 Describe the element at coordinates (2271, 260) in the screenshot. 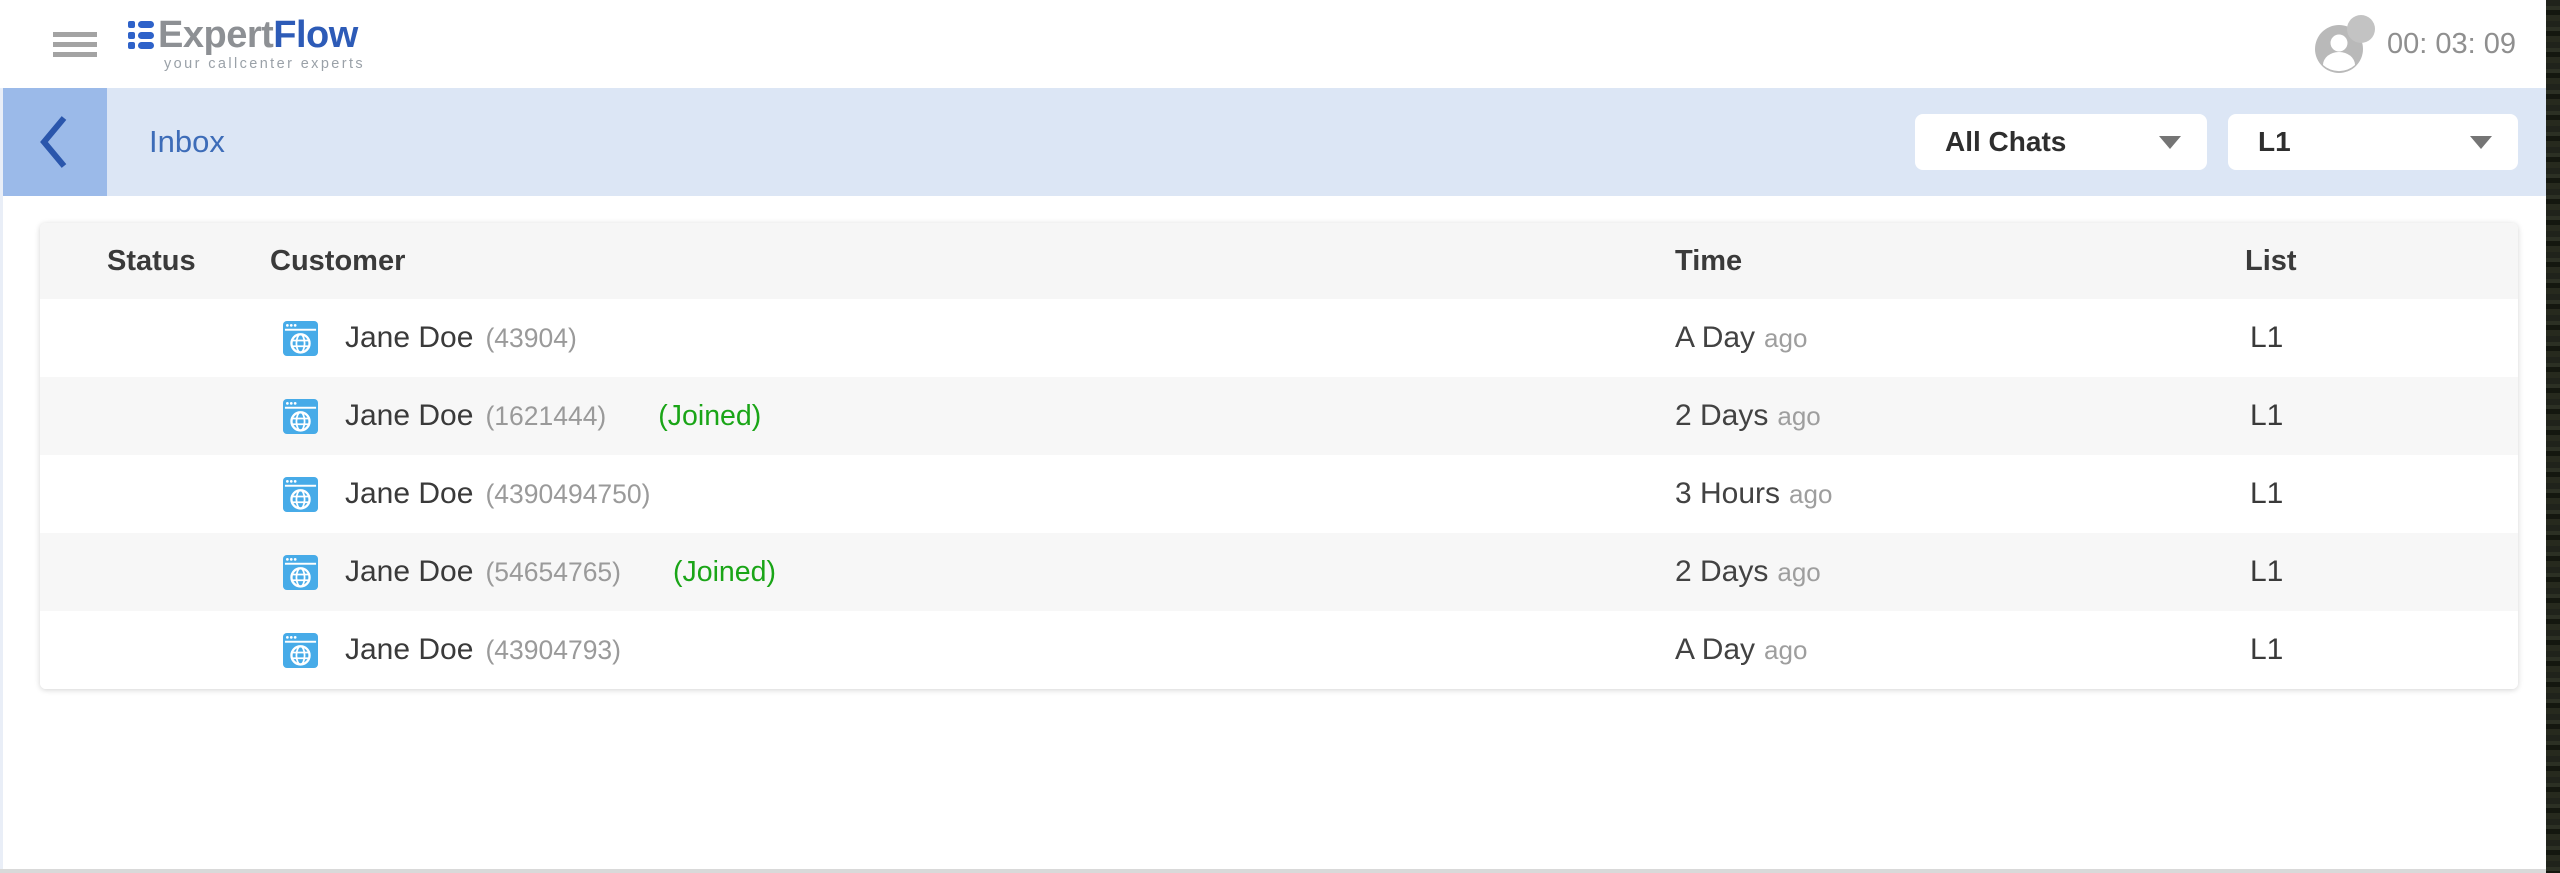

I see `column-header-list: List` at that location.